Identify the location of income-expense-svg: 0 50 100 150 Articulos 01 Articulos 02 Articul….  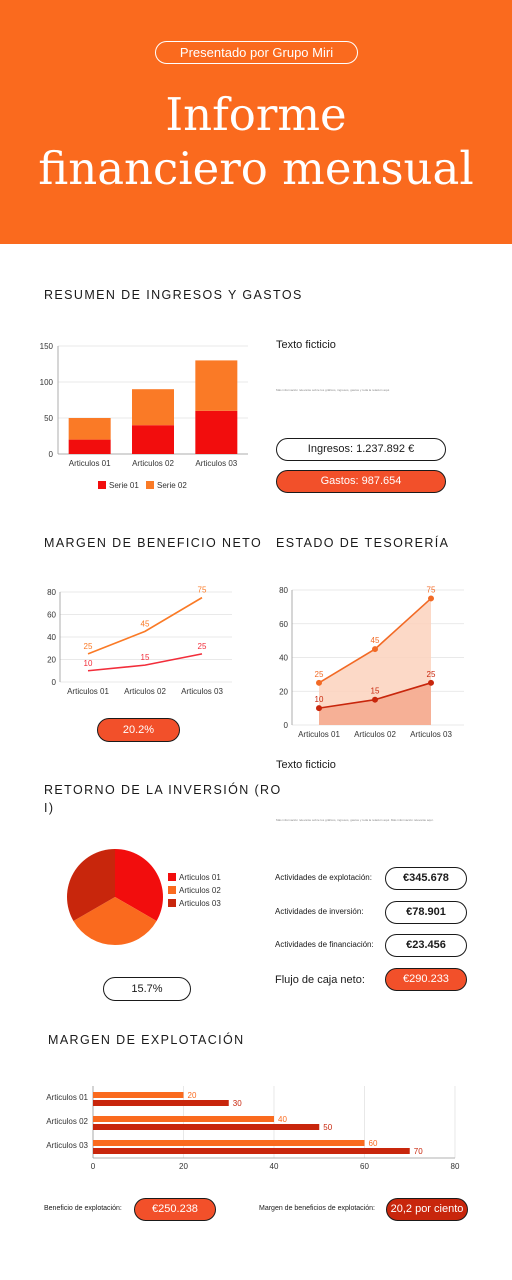
(144, 416).